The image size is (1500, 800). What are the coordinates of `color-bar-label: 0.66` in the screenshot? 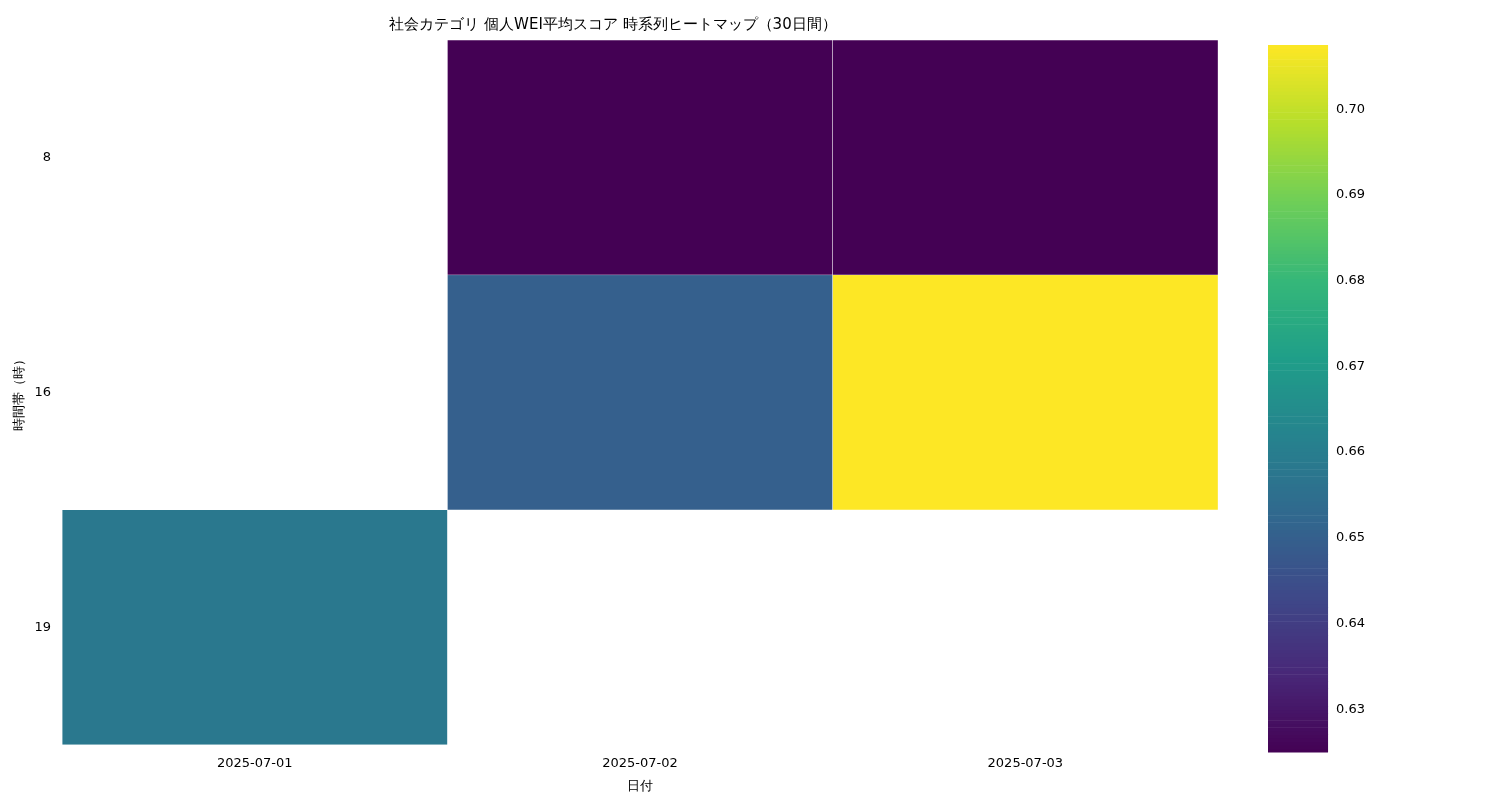 It's located at (1351, 451).